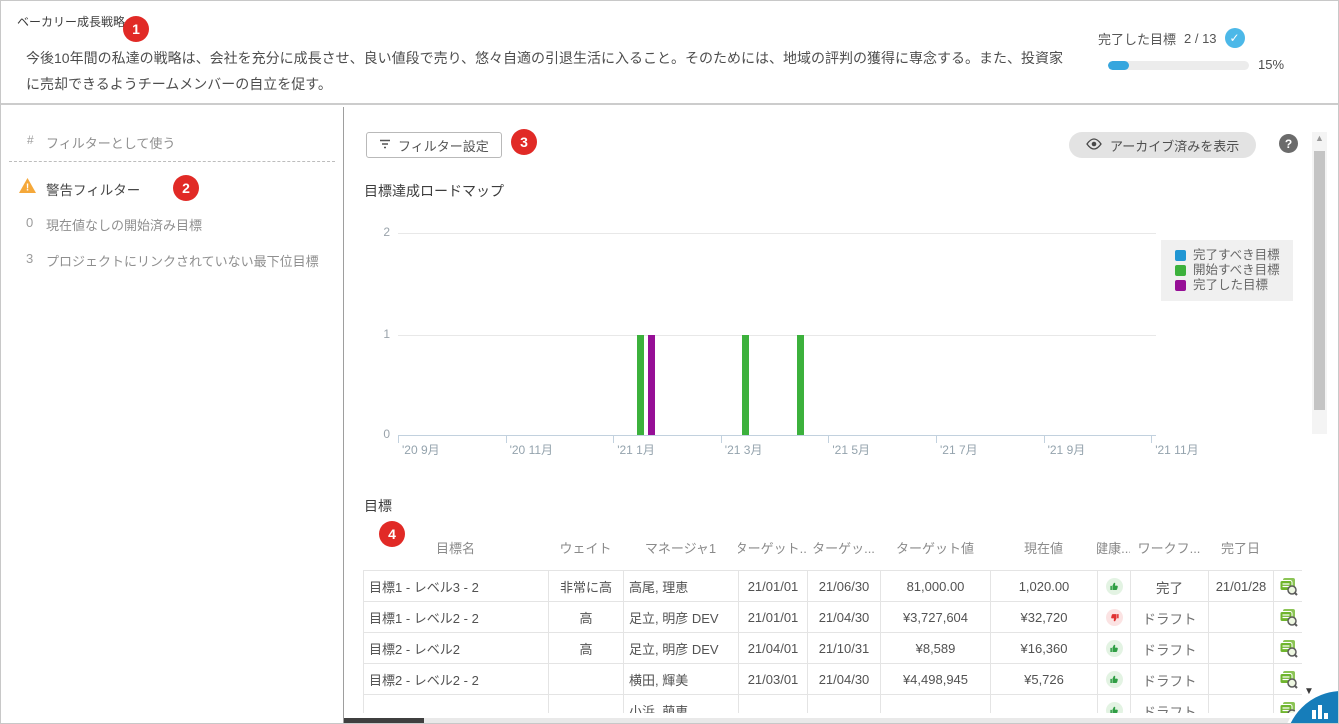  What do you see at coordinates (1319, 138) in the screenshot?
I see `scroll-up-arrow: ▲` at bounding box center [1319, 138].